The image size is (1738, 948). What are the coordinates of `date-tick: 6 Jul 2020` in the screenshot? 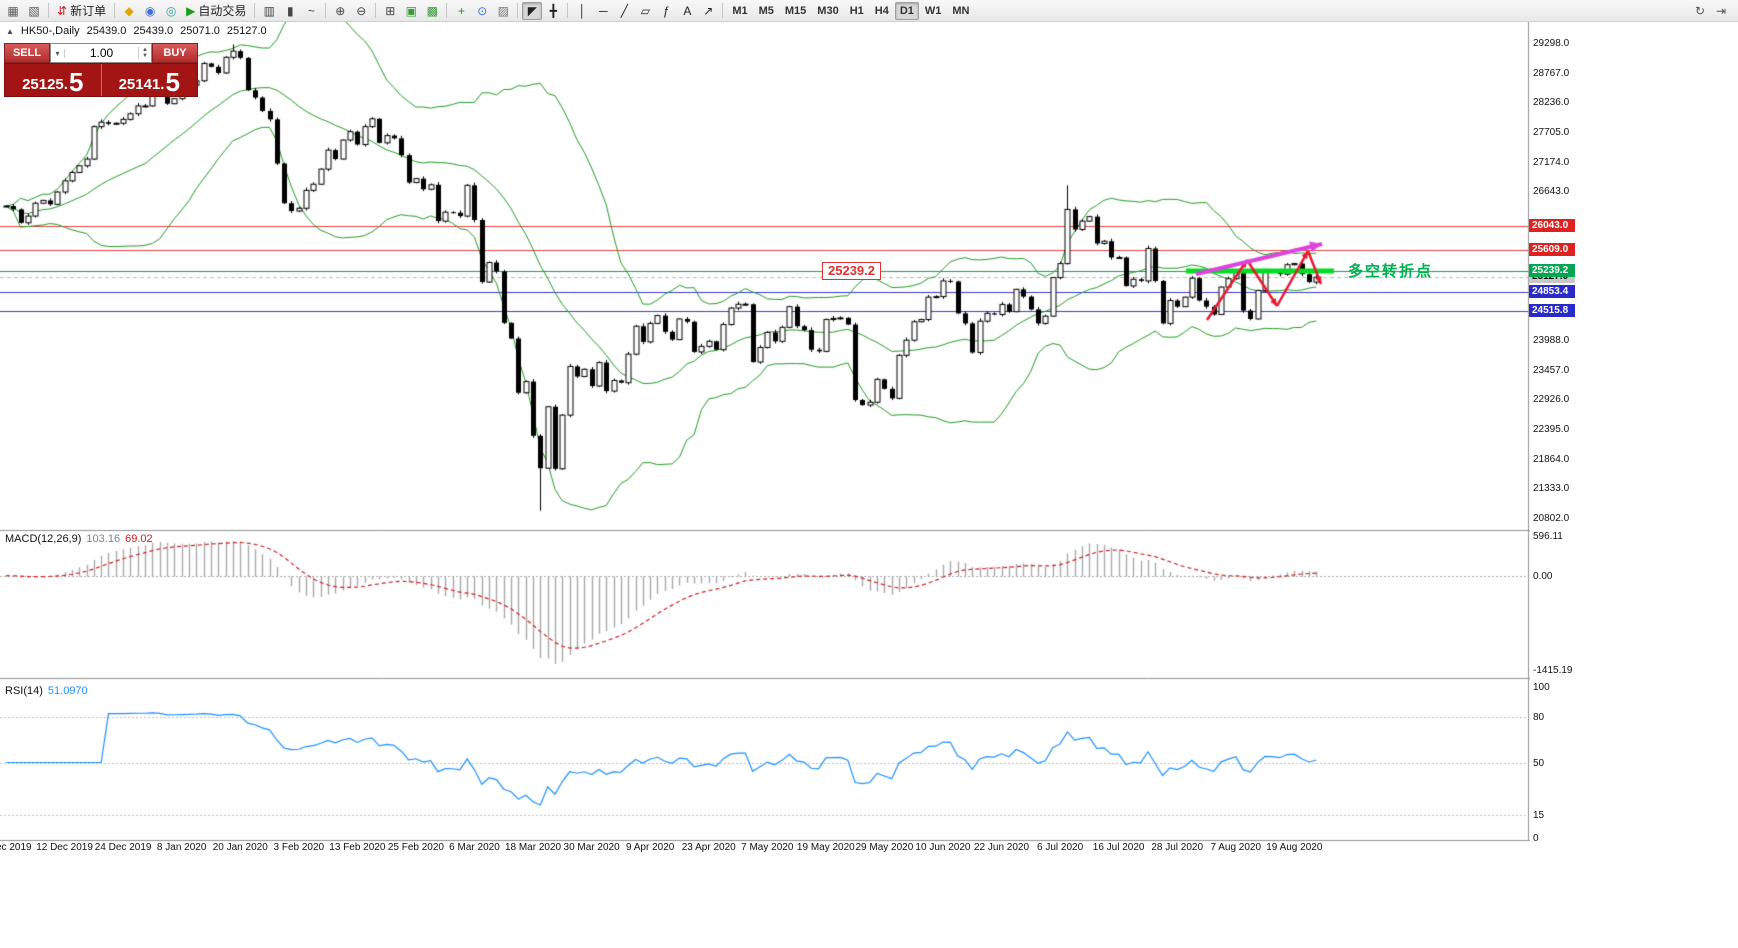 It's located at (1060, 847).